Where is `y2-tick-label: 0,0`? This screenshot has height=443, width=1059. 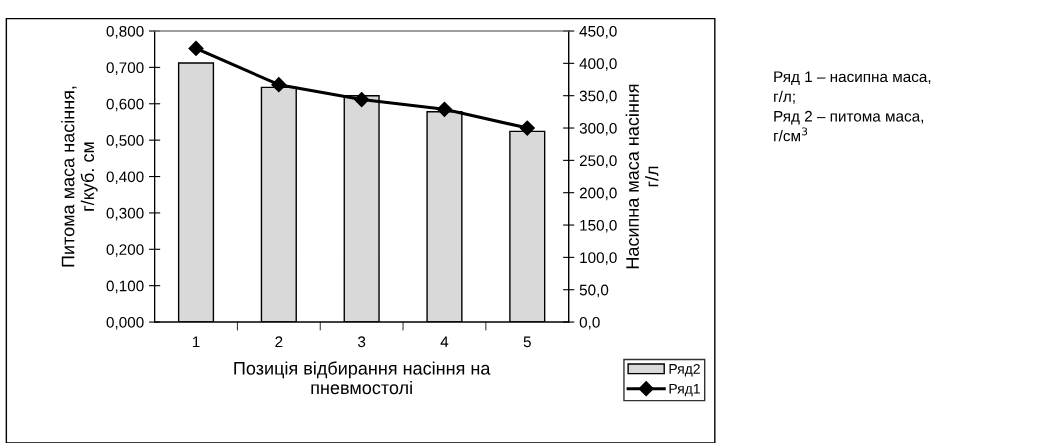 y2-tick-label: 0,0 is located at coordinates (589, 323).